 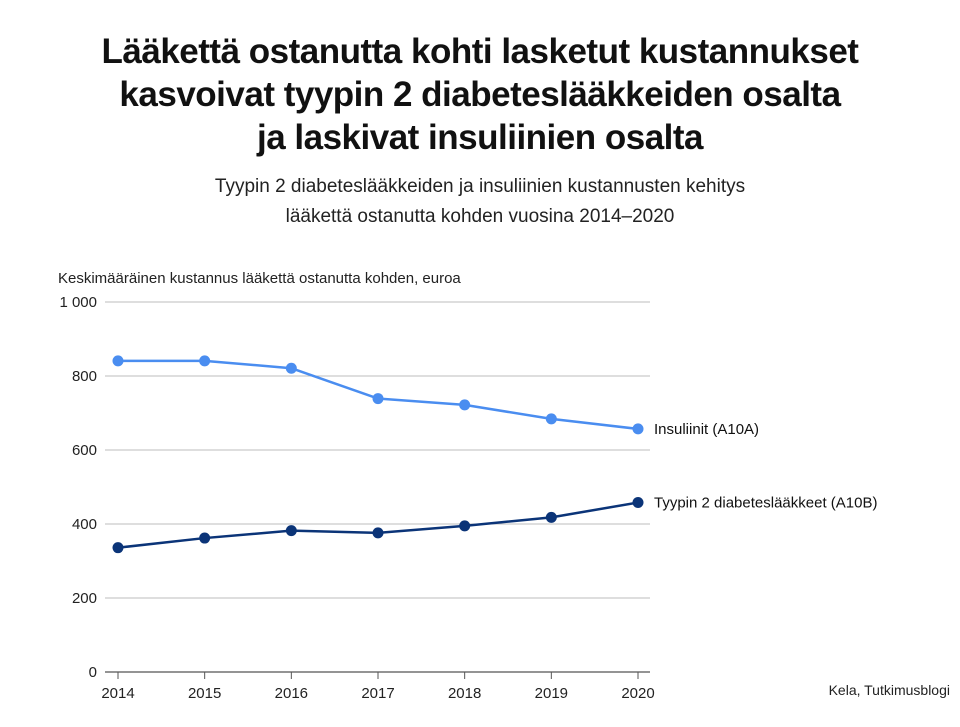 What do you see at coordinates (204, 693) in the screenshot?
I see `x-tick-label: 2015` at bounding box center [204, 693].